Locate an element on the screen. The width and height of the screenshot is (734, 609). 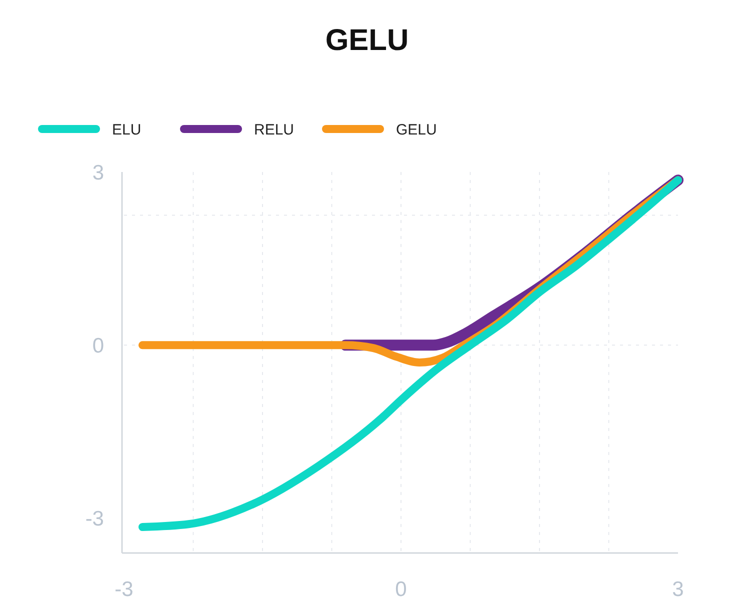
chart-title: GELU is located at coordinates (367, 40).